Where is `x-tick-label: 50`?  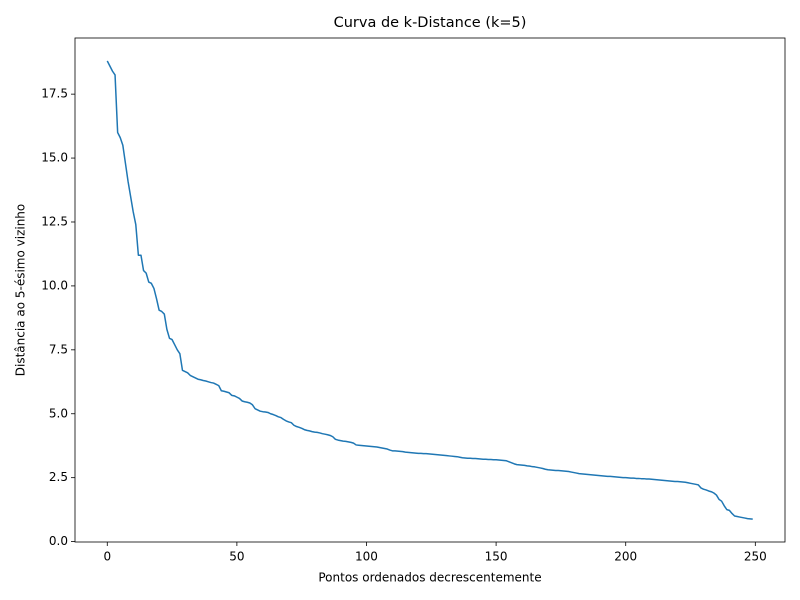
x-tick-label: 50 is located at coordinates (236, 557).